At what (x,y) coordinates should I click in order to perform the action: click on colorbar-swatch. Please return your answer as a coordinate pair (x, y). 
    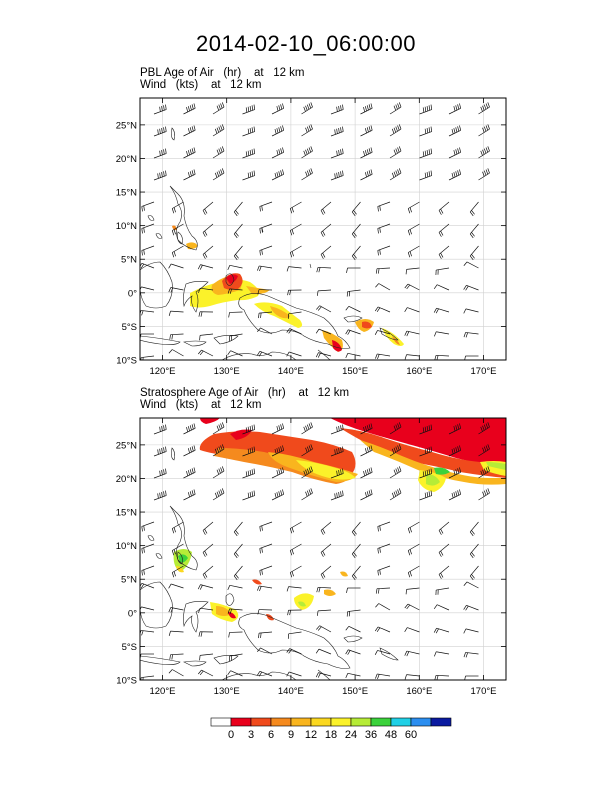
    Looking at the image, I should click on (281, 722).